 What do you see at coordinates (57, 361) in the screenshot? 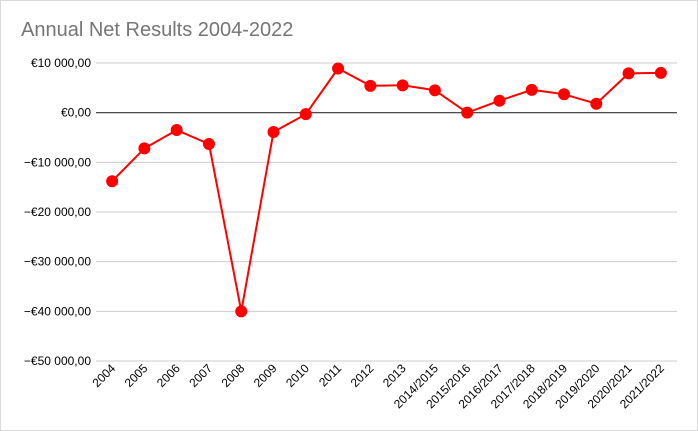
I see `y-tick-label: −€50 000,00` at bounding box center [57, 361].